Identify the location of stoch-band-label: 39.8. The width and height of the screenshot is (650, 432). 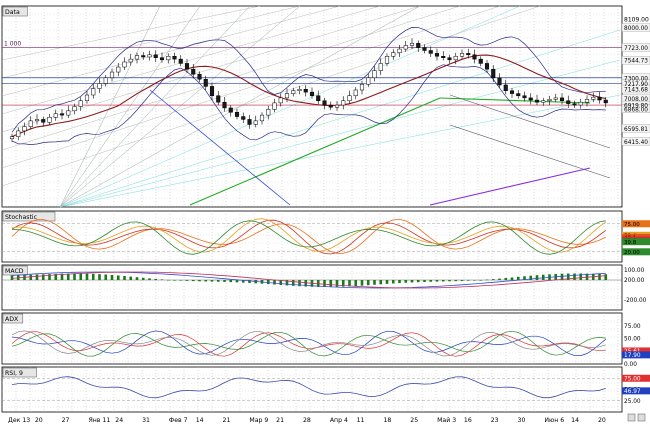
(630, 243).